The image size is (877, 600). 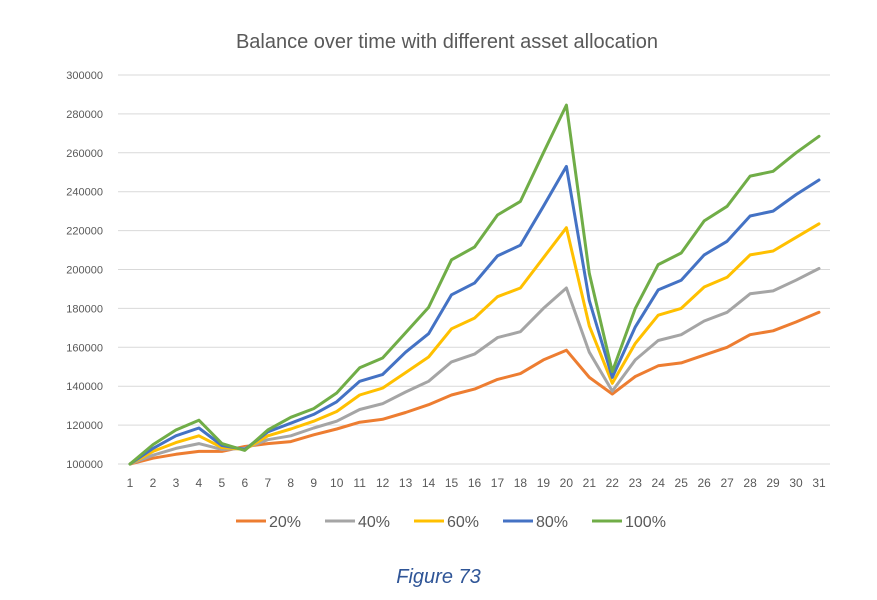 What do you see at coordinates (567, 483) in the screenshot?
I see `x-tick-label: 20` at bounding box center [567, 483].